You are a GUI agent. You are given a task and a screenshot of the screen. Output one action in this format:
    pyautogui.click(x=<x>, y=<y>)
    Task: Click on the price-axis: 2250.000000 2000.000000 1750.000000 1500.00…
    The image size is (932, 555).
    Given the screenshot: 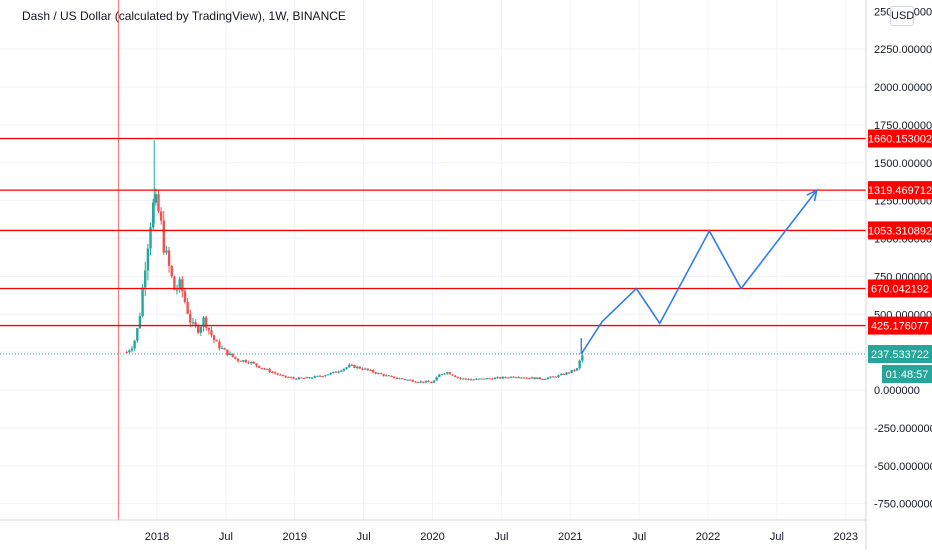 What is the action you would take?
    pyautogui.click(x=898, y=275)
    